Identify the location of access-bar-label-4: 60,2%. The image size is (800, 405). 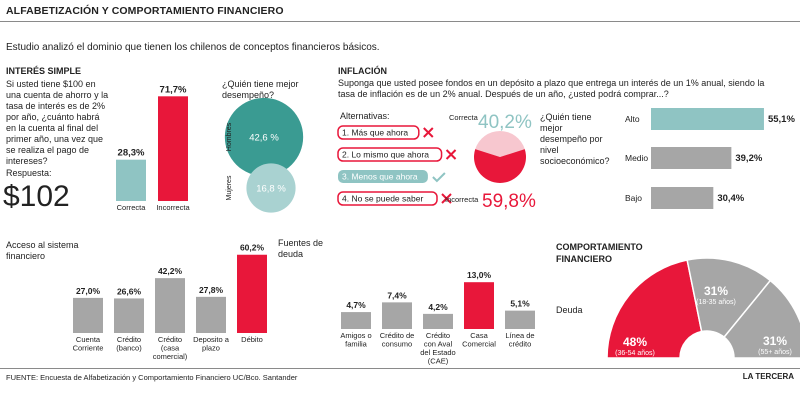
(252, 248).